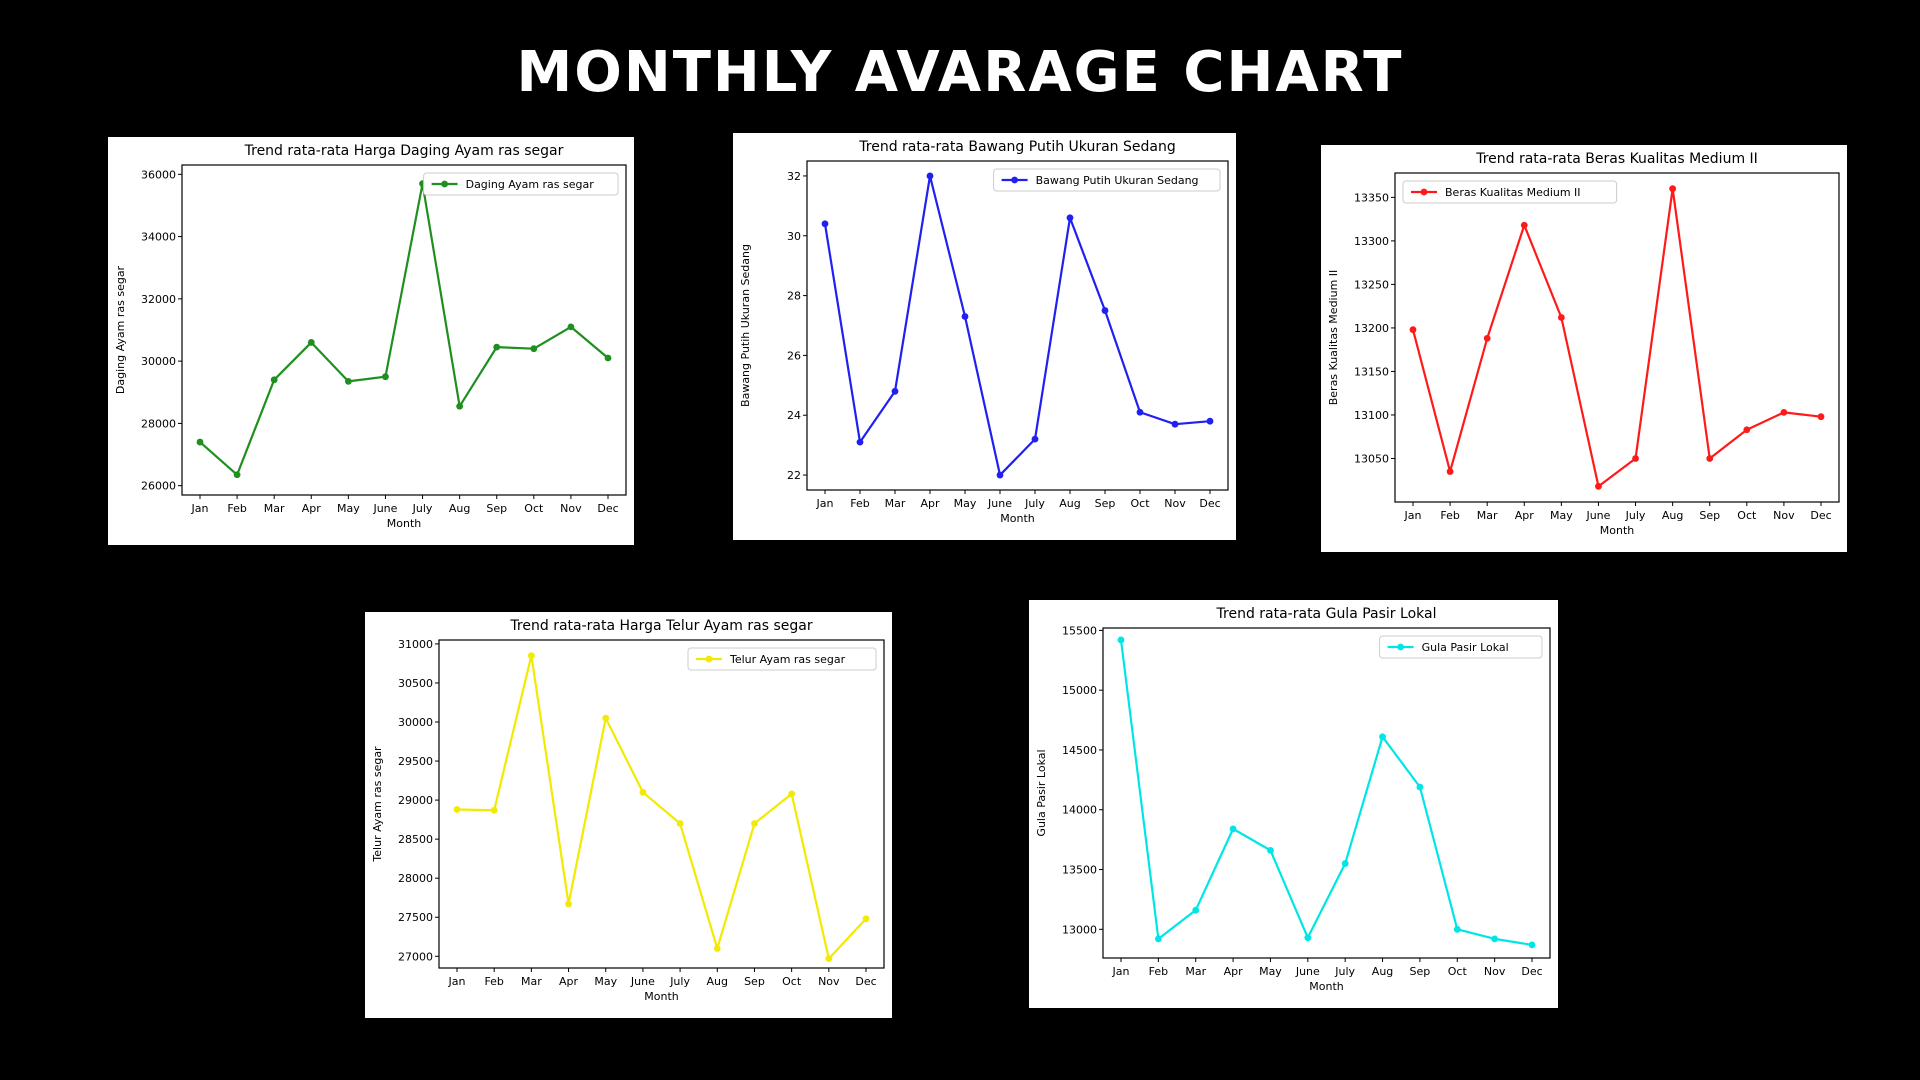 The image size is (1920, 1080). What do you see at coordinates (1079, 929) in the screenshot?
I see `y-tick-label: 13000` at bounding box center [1079, 929].